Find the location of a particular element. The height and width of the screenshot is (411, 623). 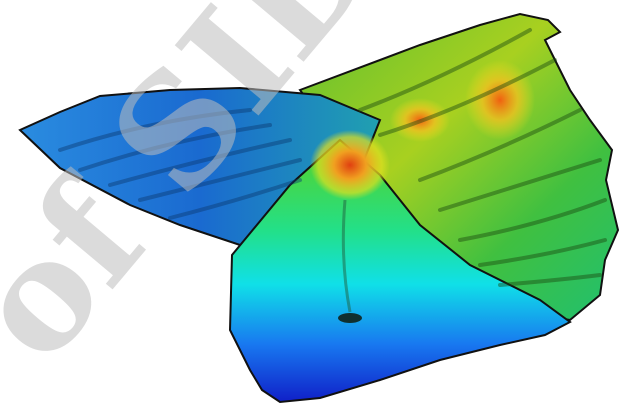

dark-spot is located at coordinates (350, 318).